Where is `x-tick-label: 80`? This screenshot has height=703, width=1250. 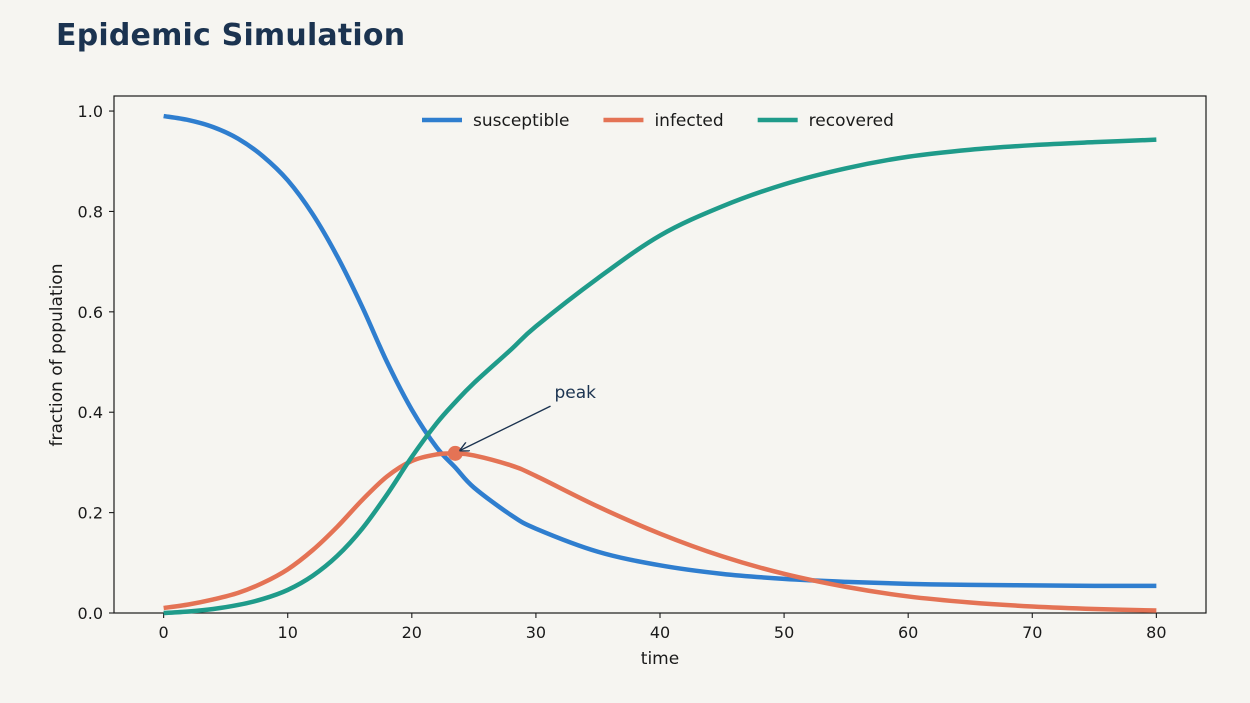 x-tick-label: 80 is located at coordinates (1156, 632).